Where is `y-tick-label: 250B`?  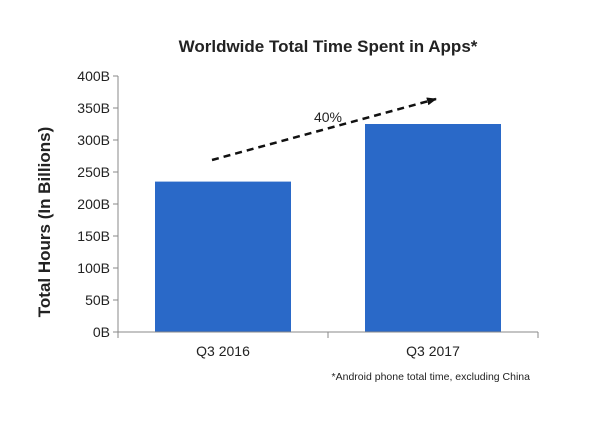
y-tick-label: 250B is located at coordinates (93, 172).